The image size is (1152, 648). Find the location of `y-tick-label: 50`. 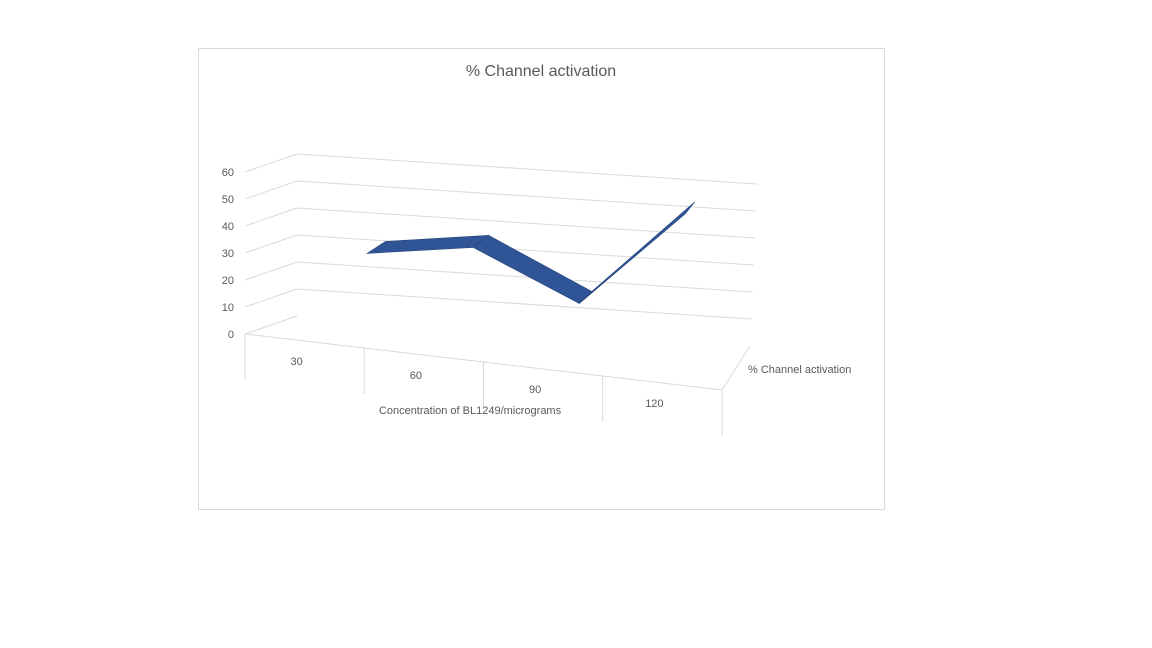

y-tick-label: 50 is located at coordinates (228, 200).